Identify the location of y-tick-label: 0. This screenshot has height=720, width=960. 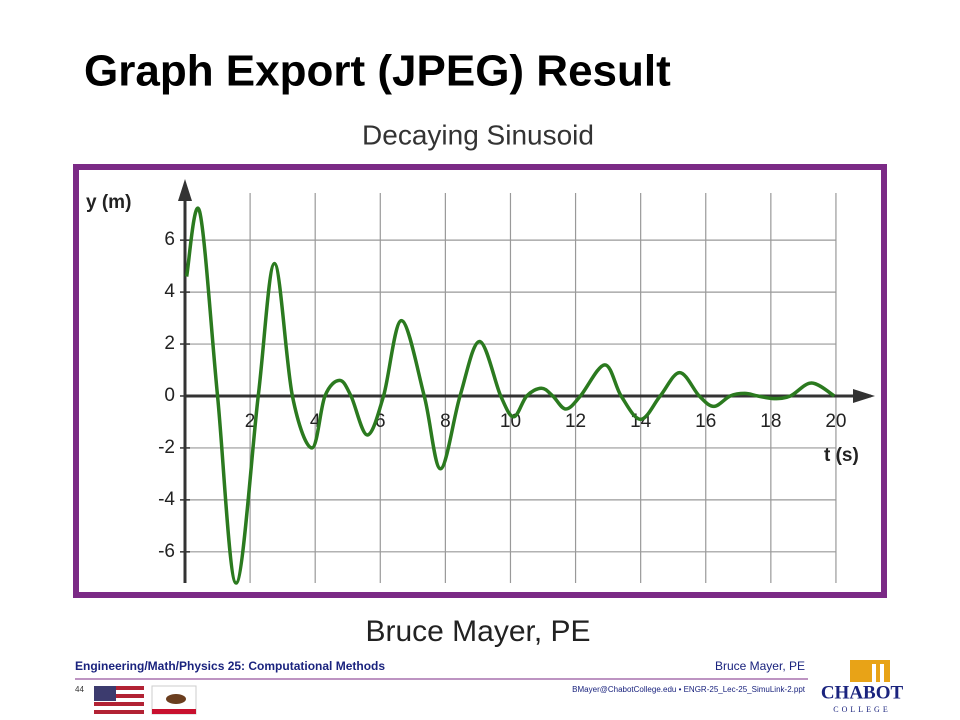
(169, 395).